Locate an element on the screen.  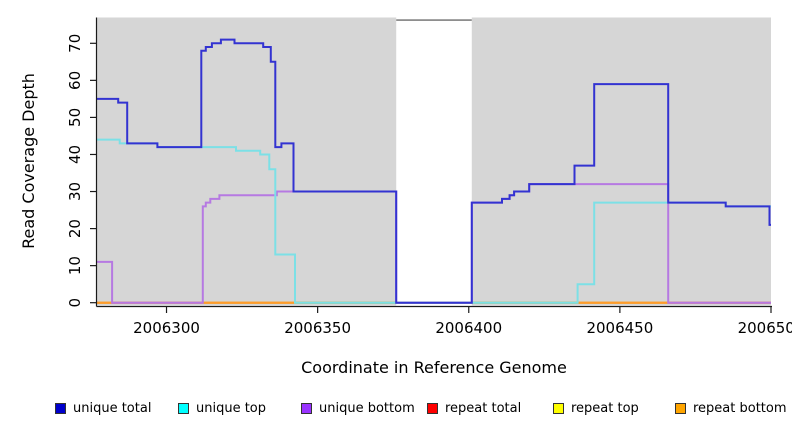
x-tick-label: 2006450 is located at coordinates (619, 328).